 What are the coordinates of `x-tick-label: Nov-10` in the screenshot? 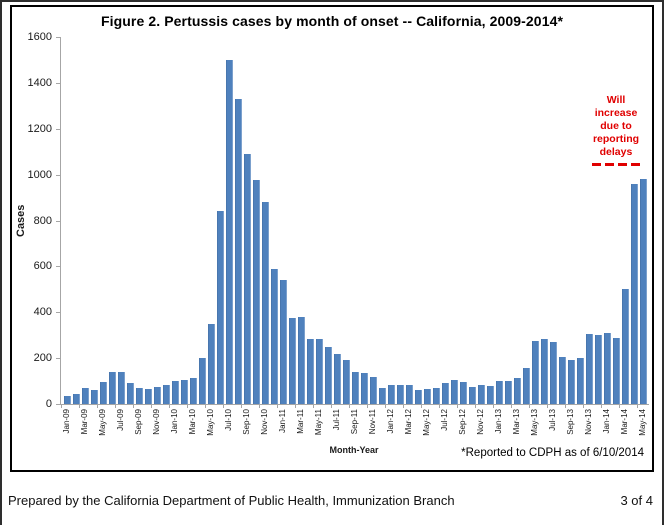 It's located at (264, 422).